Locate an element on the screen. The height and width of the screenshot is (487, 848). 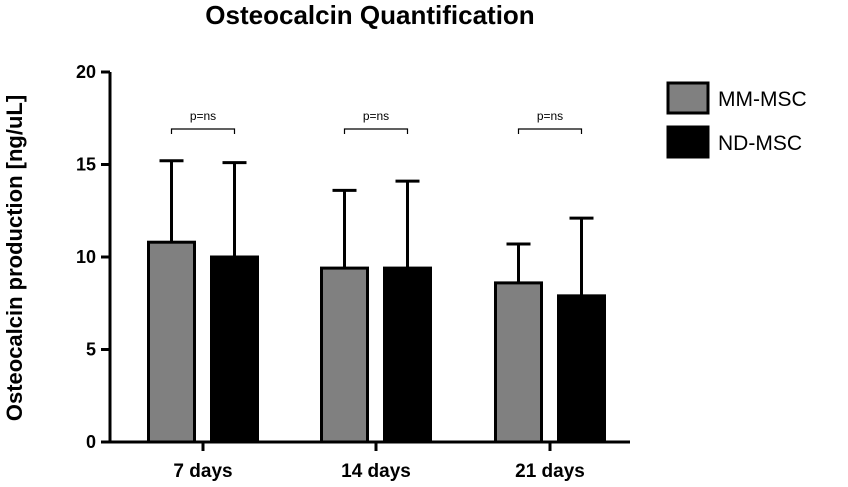
y-axis-label: Osteocalcin production [ng/uL] is located at coordinates (14, 258).